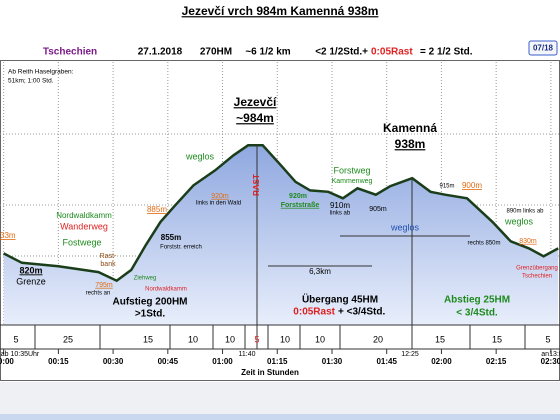  I want to click on x-tick-label: 01:00, so click(222, 361).